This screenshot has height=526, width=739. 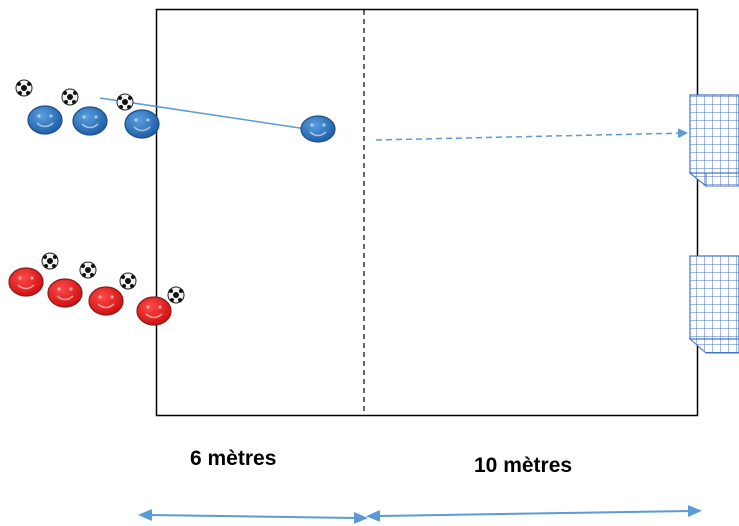 I want to click on right-distance-label: 10 mètres, so click(x=523, y=466).